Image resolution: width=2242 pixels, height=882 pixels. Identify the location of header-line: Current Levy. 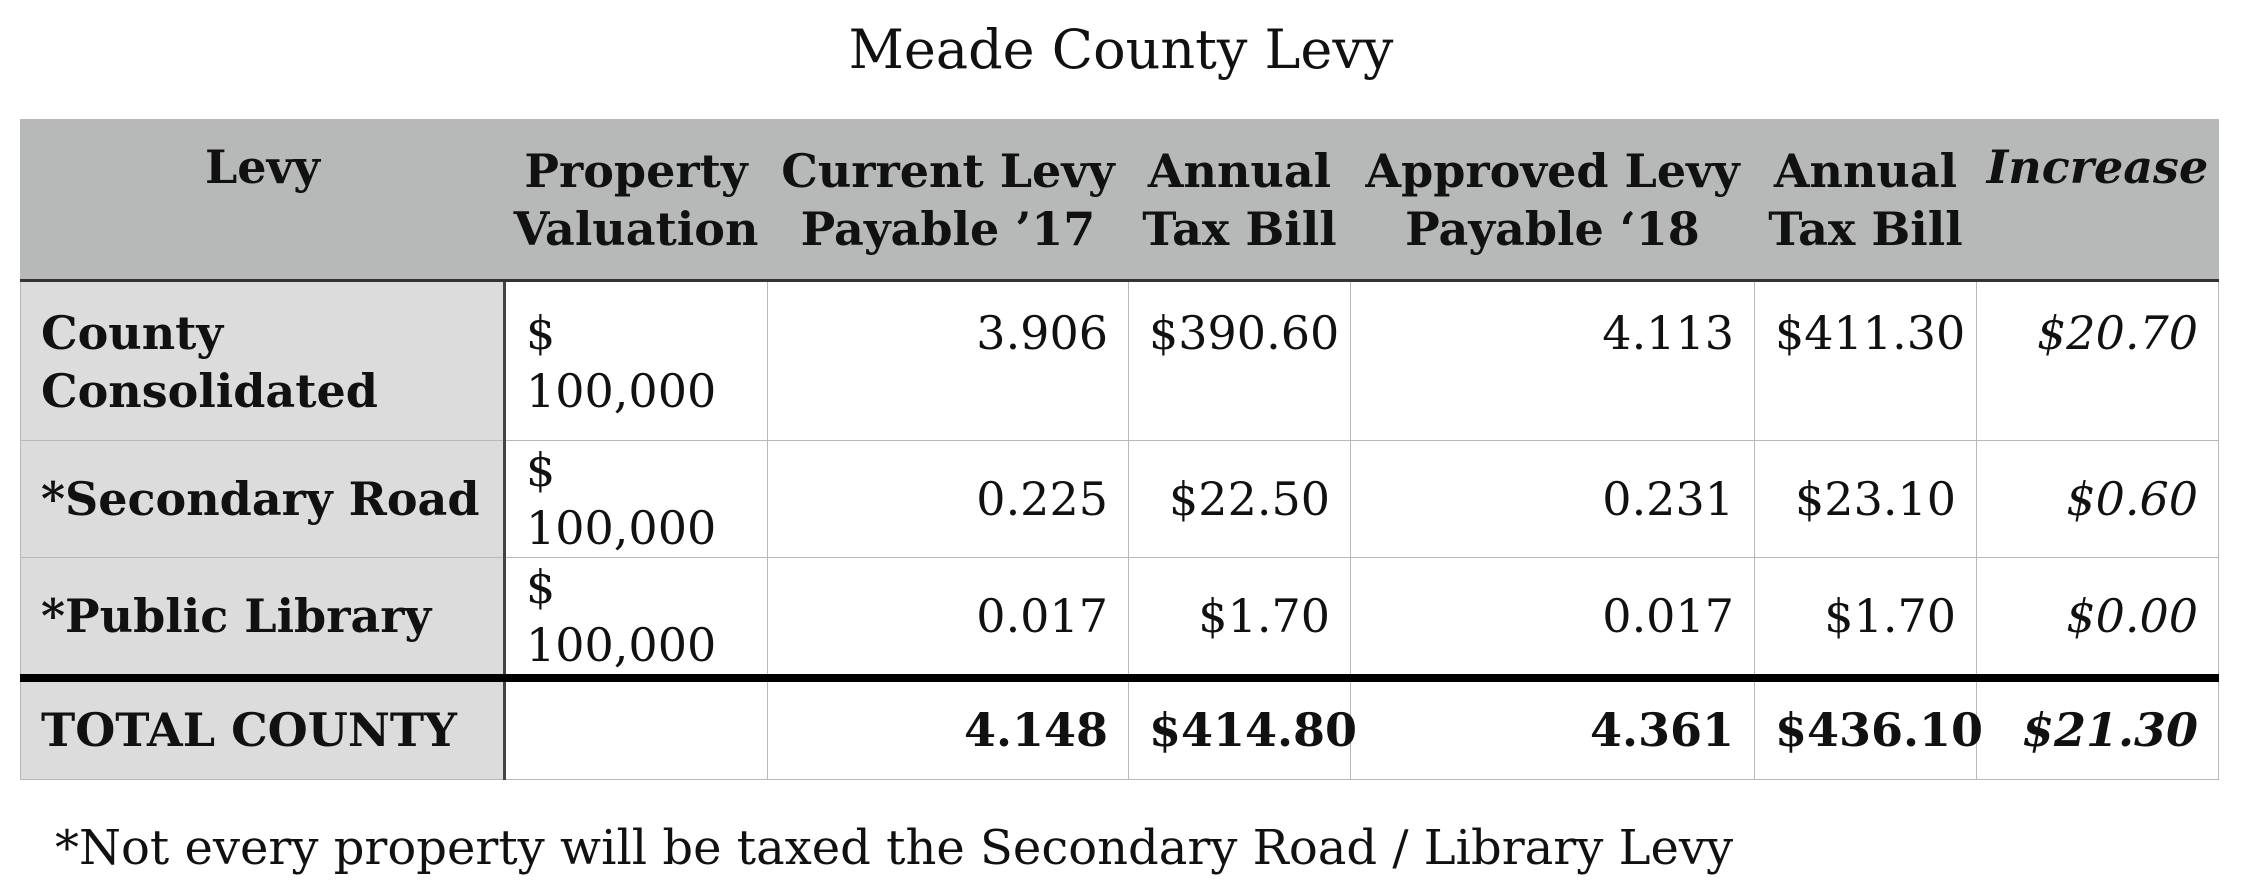
(948, 170).